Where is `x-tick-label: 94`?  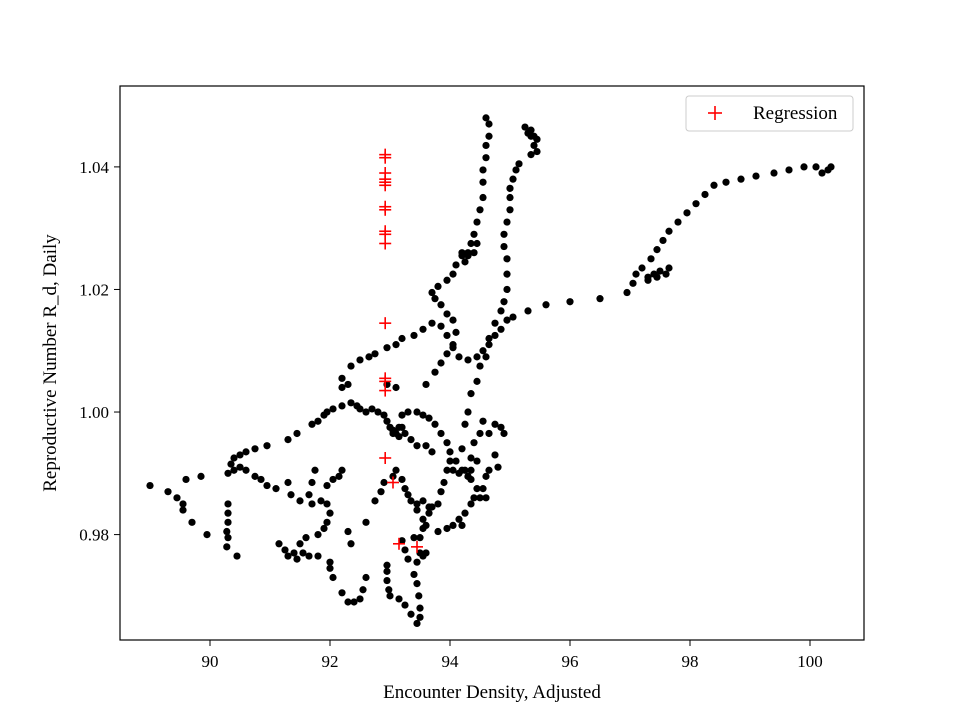
x-tick-label: 94 is located at coordinates (451, 661).